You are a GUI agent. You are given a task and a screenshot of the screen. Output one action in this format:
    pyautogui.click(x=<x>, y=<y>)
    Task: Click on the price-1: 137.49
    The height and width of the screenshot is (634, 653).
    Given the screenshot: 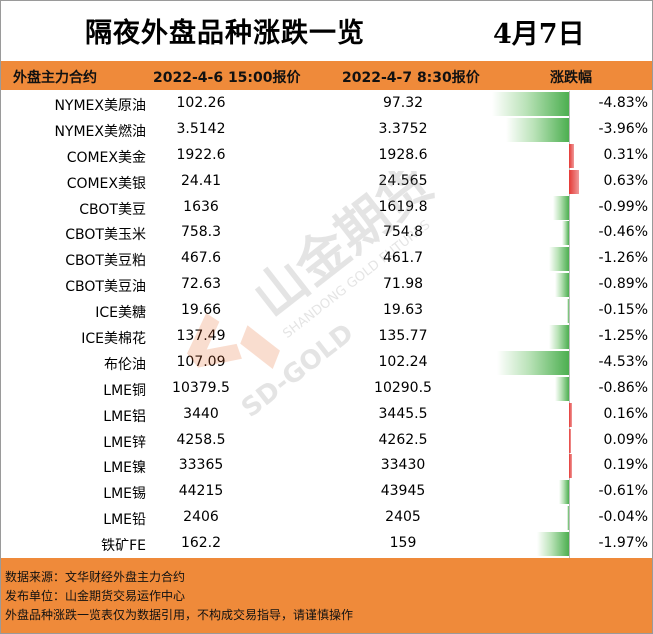 What is the action you would take?
    pyautogui.click(x=201, y=336)
    